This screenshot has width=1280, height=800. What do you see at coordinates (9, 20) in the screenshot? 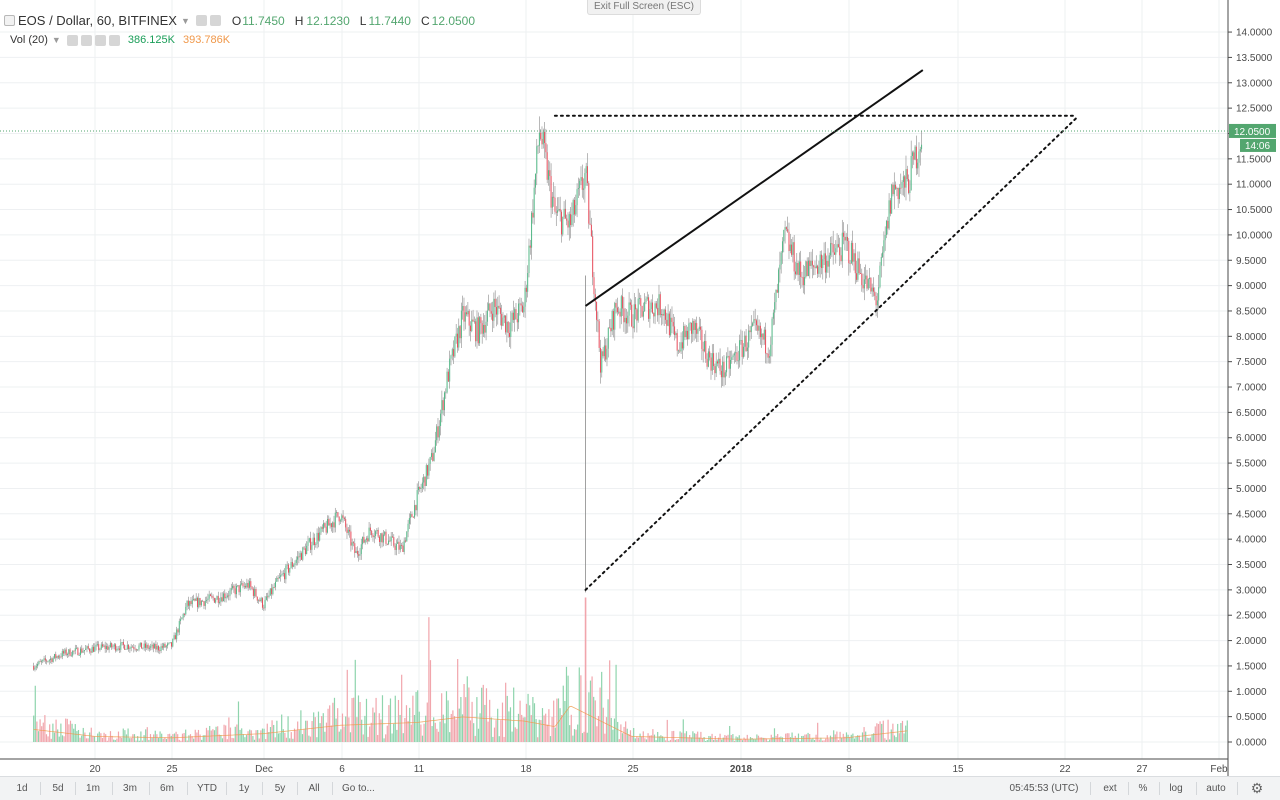
I see `collapse-icon` at bounding box center [9, 20].